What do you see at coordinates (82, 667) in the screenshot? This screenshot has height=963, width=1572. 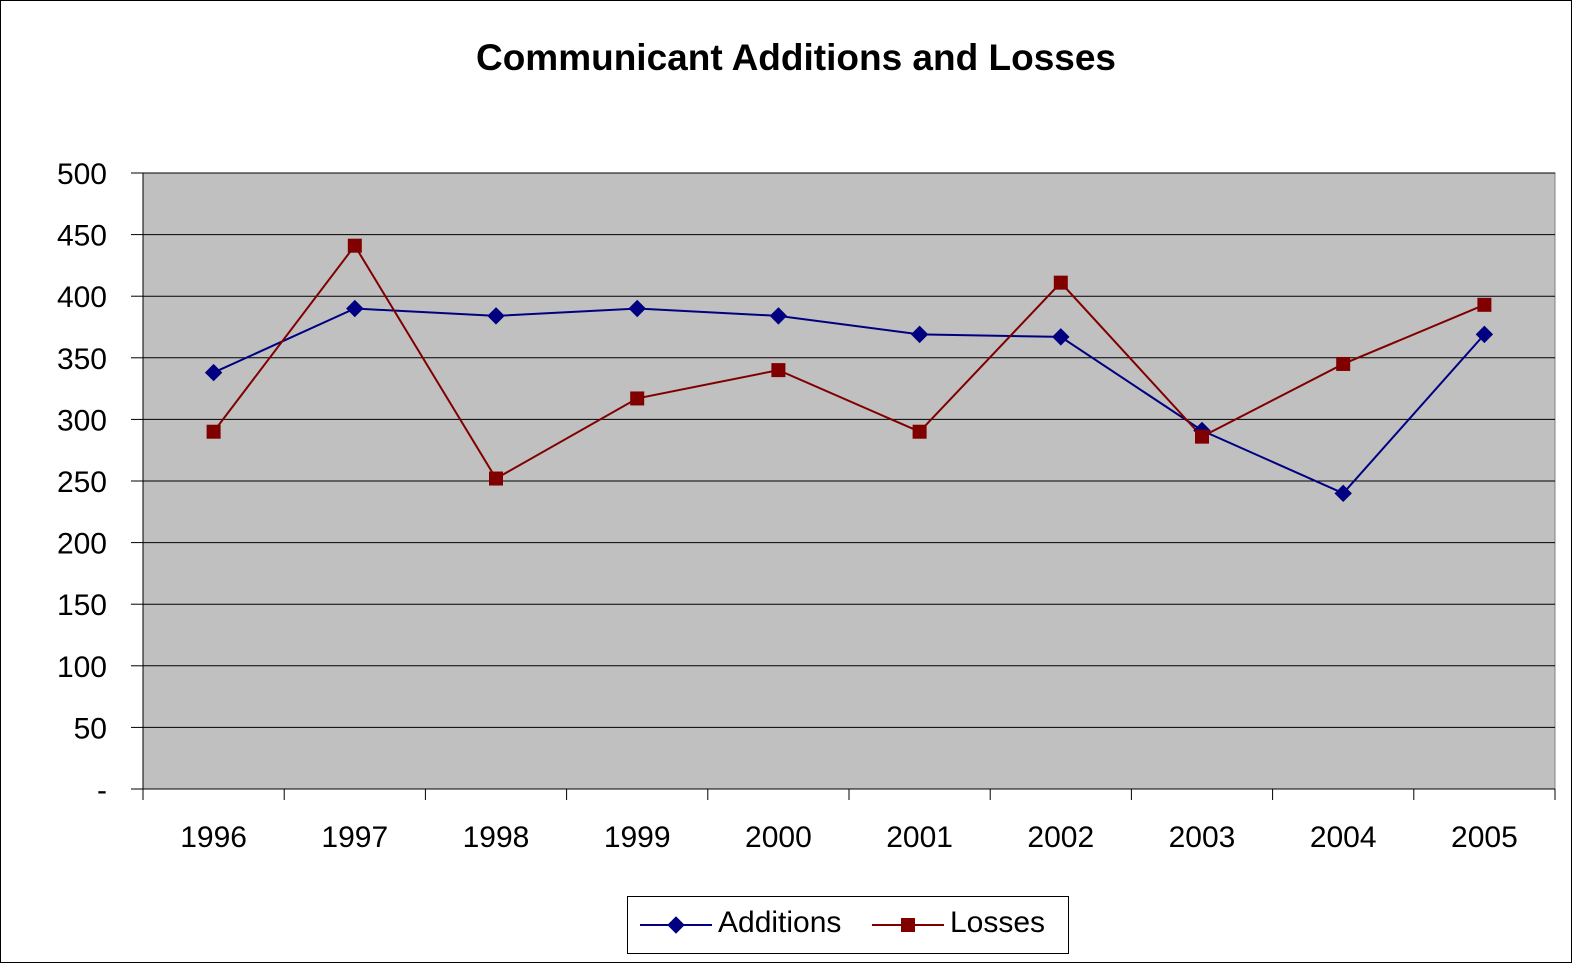 I see `y-tick-label-100: 100` at bounding box center [82, 667].